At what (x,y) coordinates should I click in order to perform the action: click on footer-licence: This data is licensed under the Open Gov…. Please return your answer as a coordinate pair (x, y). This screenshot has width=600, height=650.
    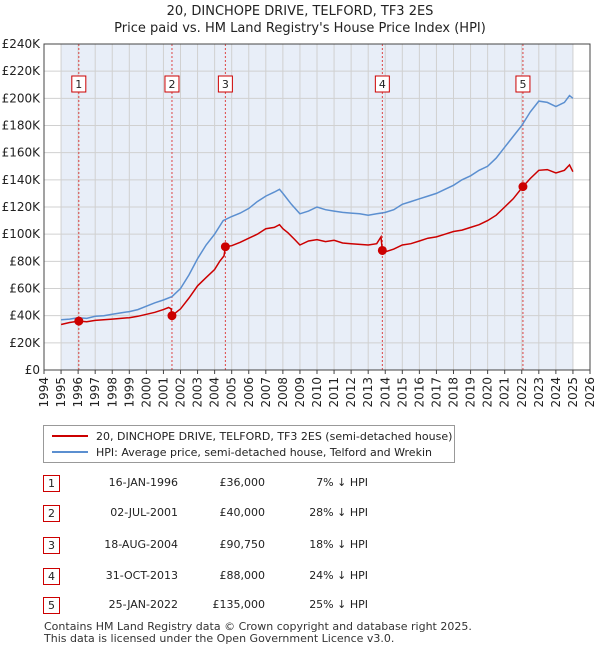
    Looking at the image, I should click on (219, 638).